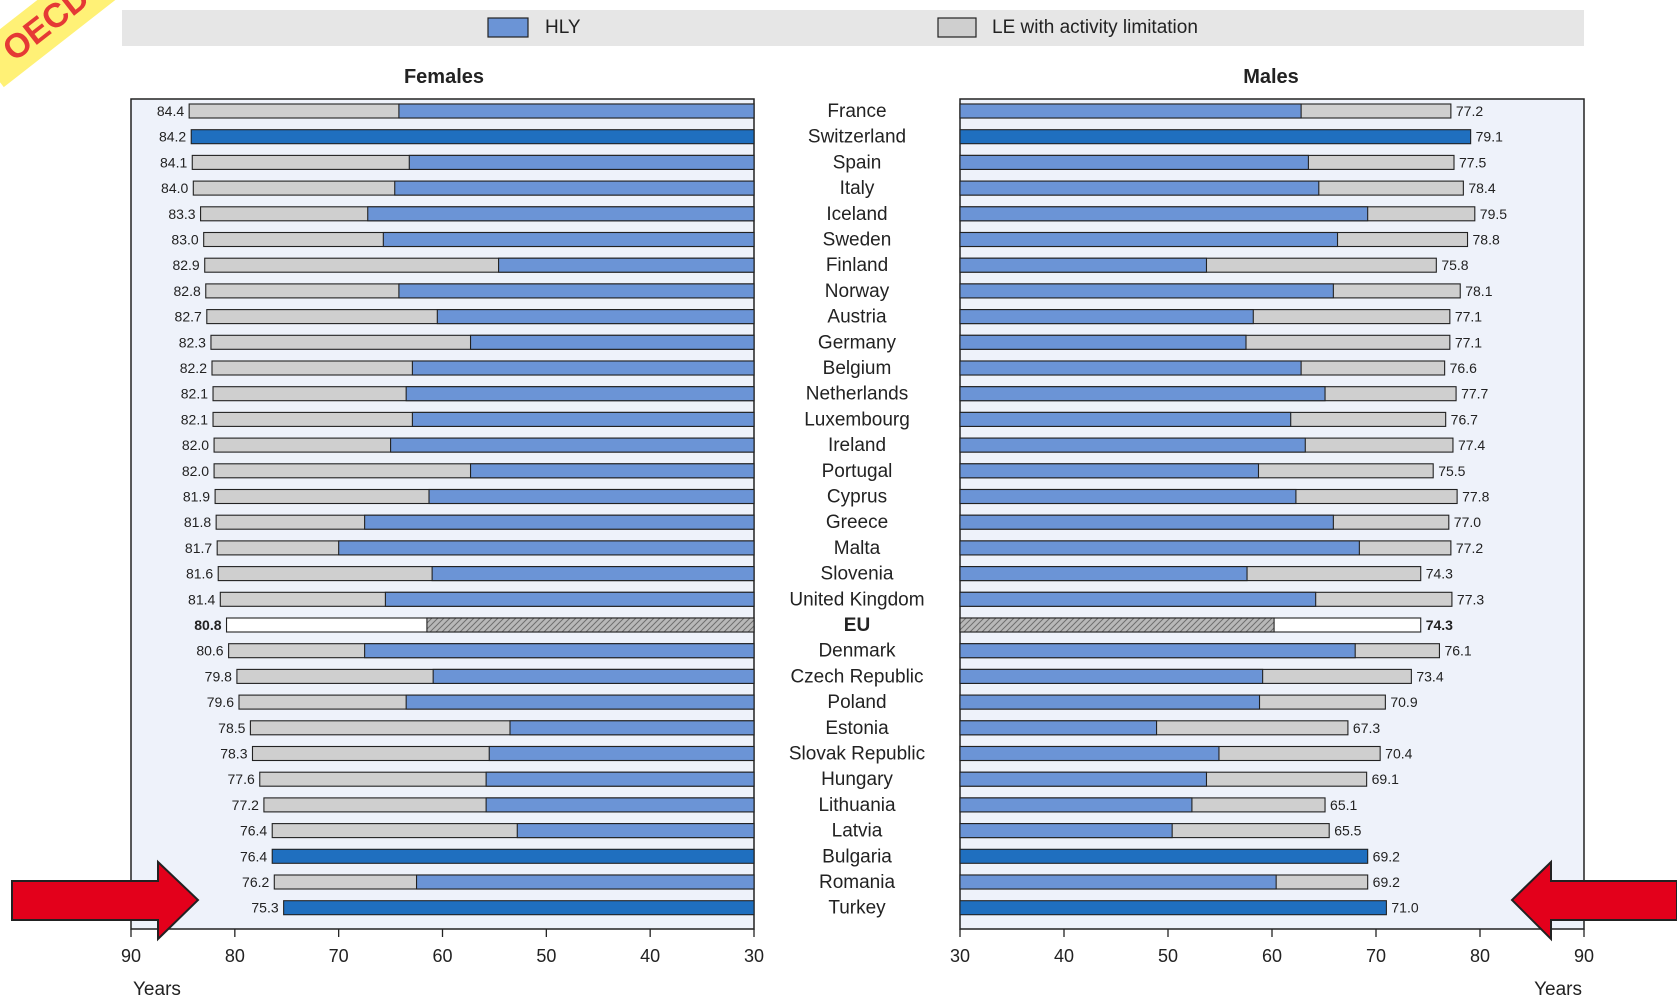 The image size is (1677, 998). What do you see at coordinates (857, 651) in the screenshot?
I see `country-label-denmark: Denmark` at bounding box center [857, 651].